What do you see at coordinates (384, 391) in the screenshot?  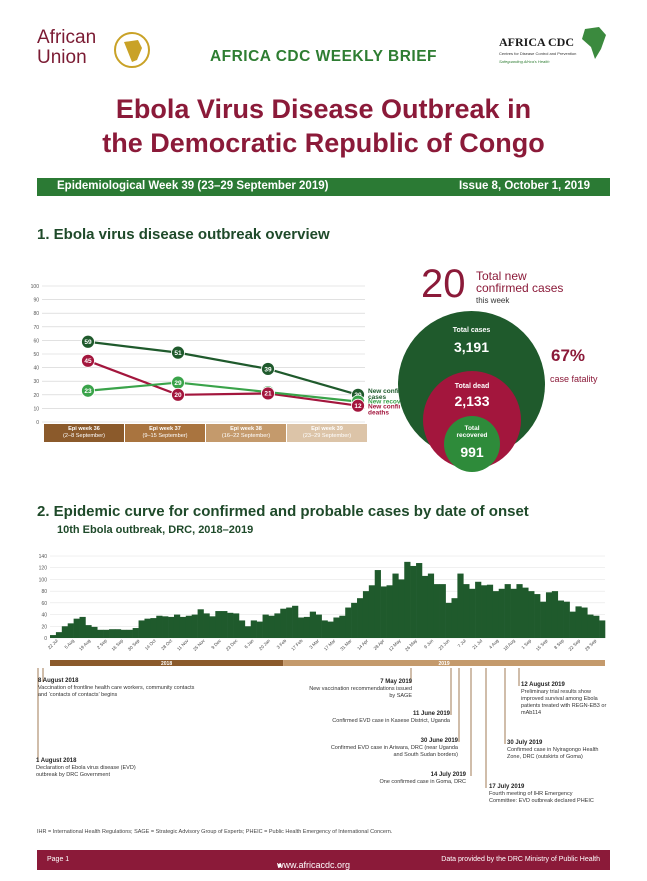 I see `legend-label: New confirmed` at bounding box center [384, 391].